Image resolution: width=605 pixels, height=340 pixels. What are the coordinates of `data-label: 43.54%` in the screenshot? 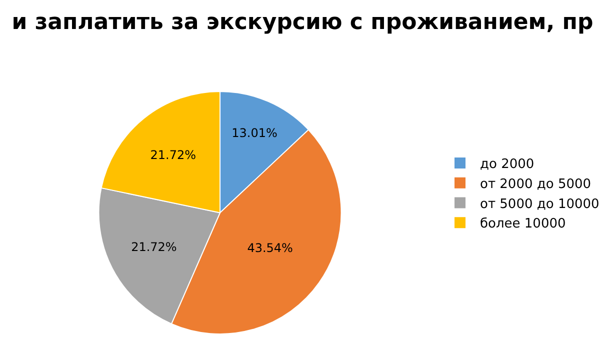 It's located at (270, 248).